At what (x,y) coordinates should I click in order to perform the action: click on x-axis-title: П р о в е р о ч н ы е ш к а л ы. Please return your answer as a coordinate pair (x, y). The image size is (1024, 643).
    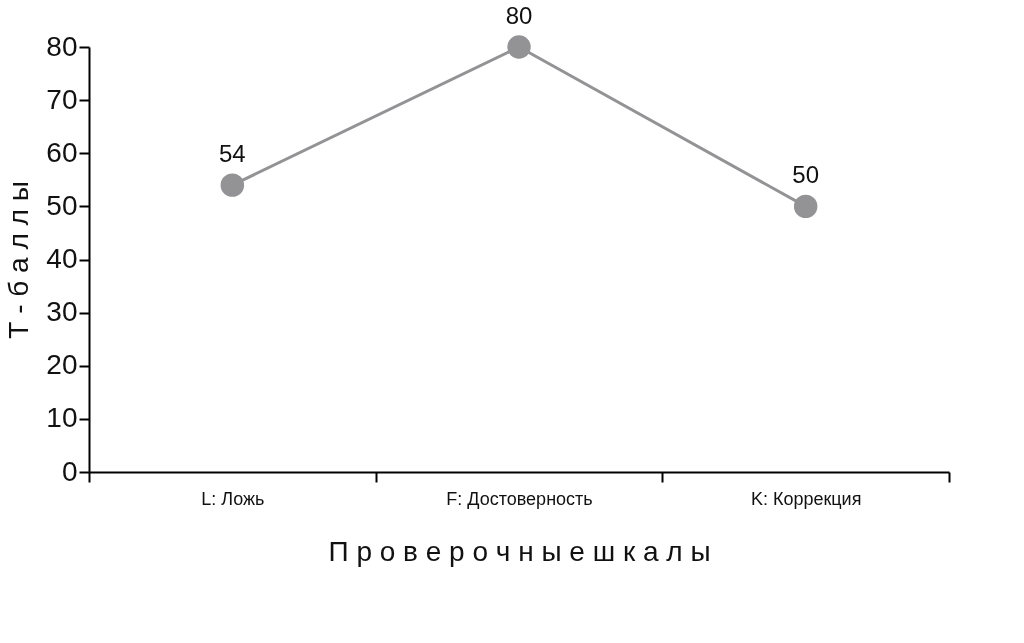
    Looking at the image, I should click on (519, 551).